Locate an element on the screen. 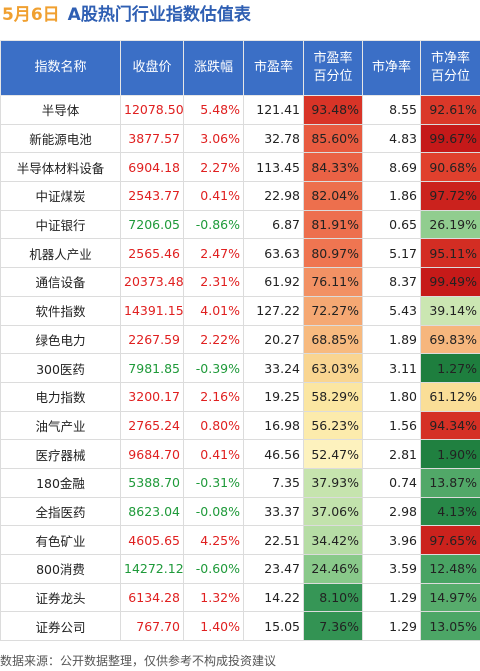  cell: 1.27% is located at coordinates (450, 368).